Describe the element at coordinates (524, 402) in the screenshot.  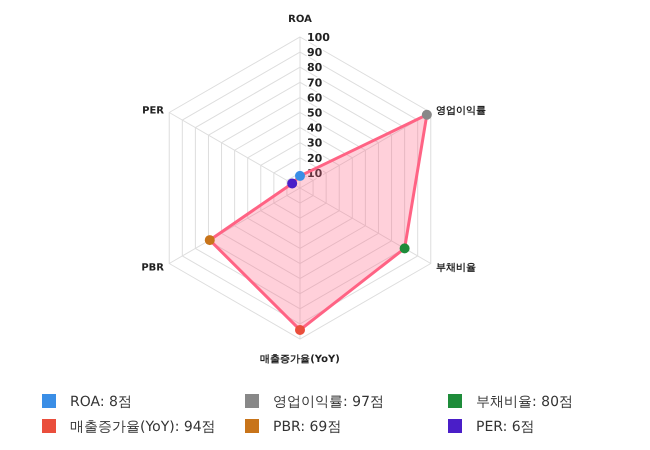
I see `text: 부채비율: 80점` at that location.